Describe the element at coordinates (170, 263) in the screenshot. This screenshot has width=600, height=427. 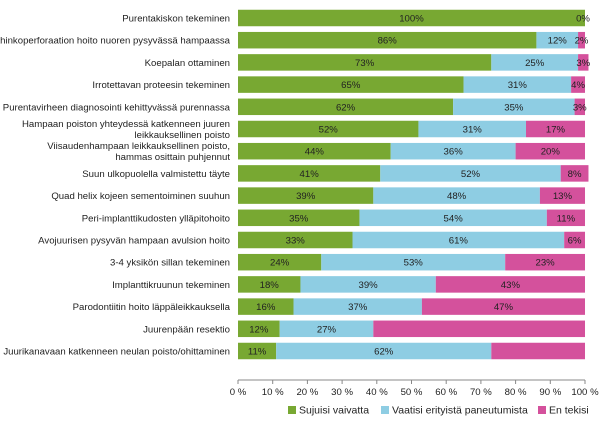
I see `category-label: 3-4 yksikön sillan tekeminen` at that location.